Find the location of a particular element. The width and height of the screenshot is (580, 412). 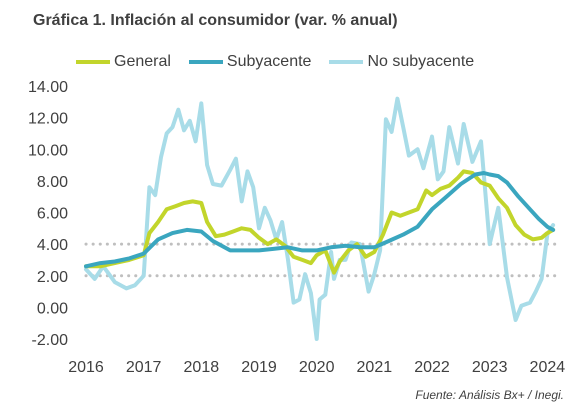

x-tick-label: 2016 is located at coordinates (86, 367).